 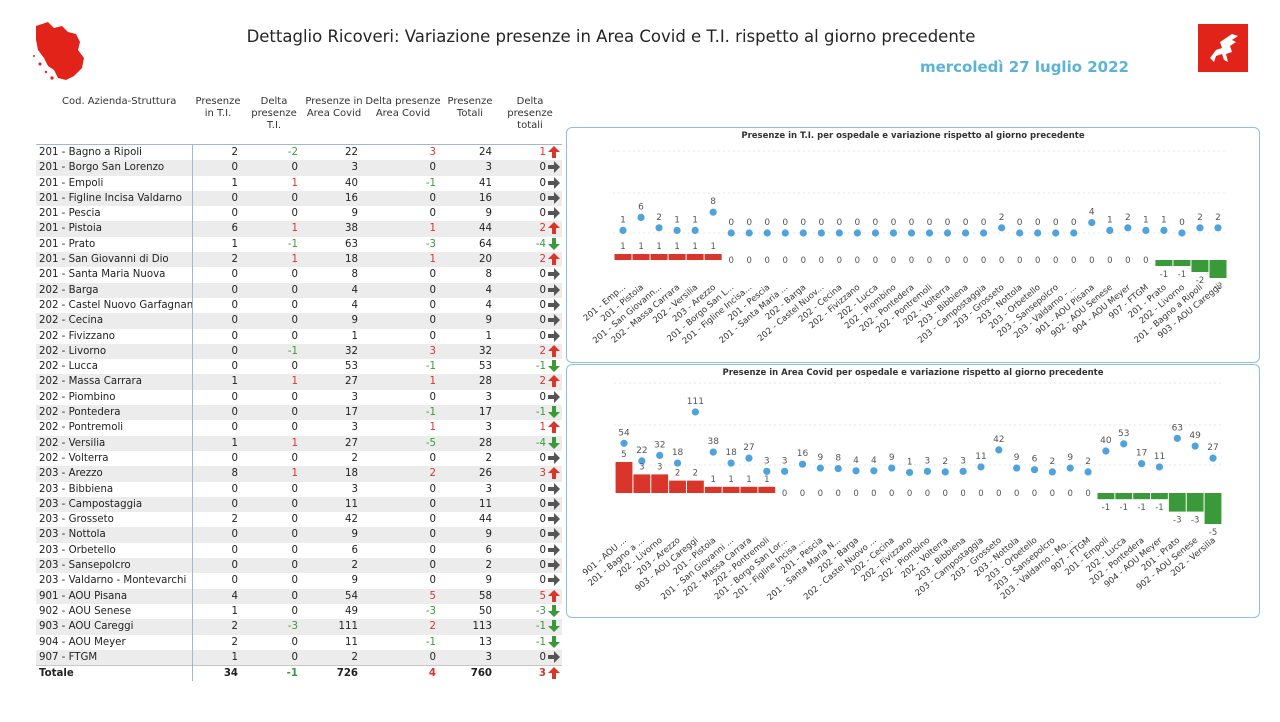 What do you see at coordinates (119, 101) in the screenshot?
I see `column-header: Cod. Azienda-Struttura` at bounding box center [119, 101].